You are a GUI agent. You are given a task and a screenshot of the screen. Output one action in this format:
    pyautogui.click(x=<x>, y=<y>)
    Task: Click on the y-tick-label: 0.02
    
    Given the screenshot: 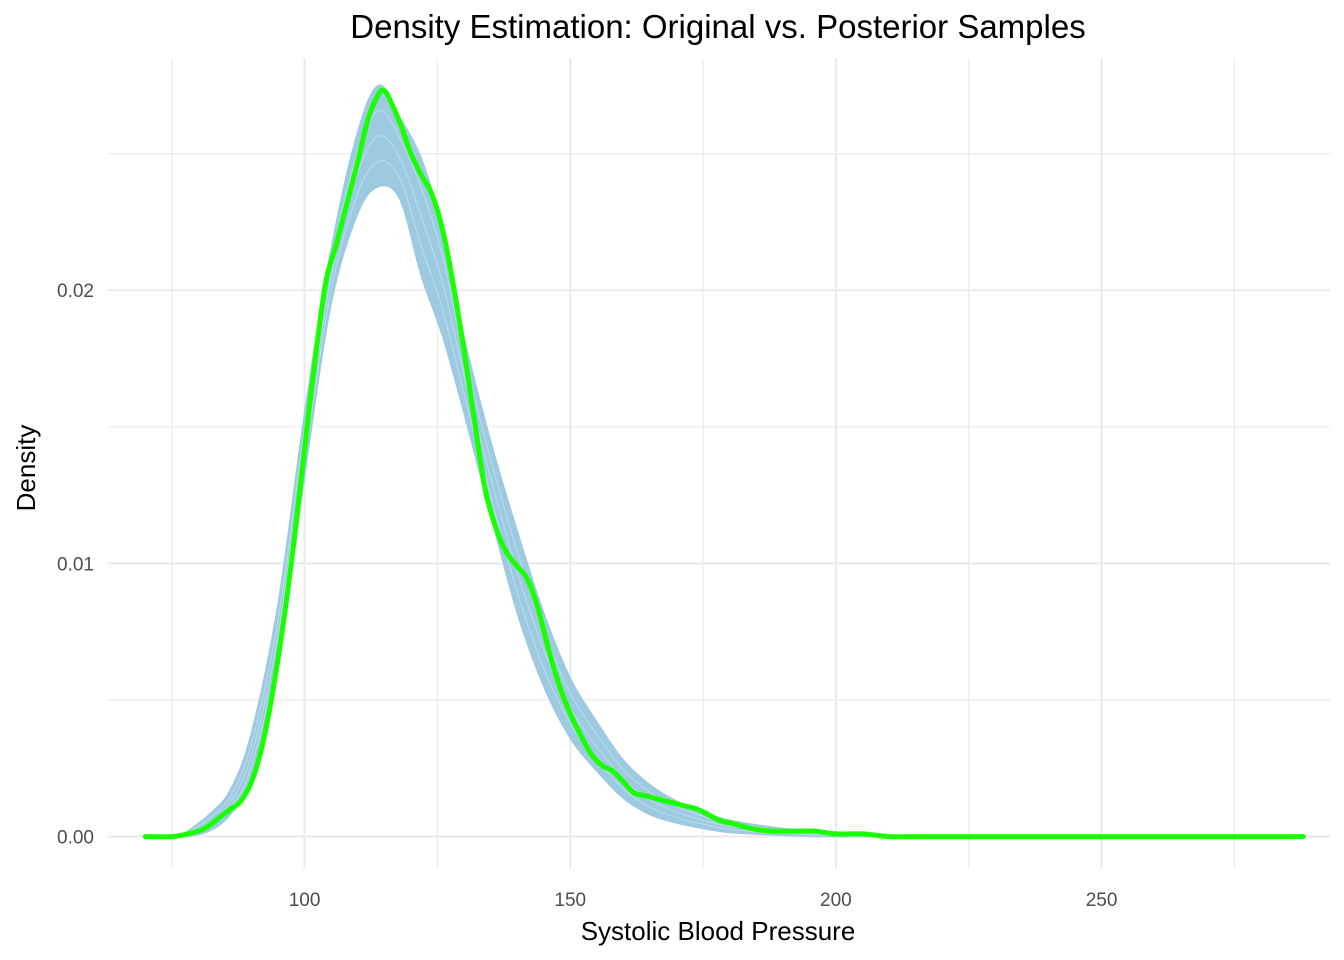 What is the action you would take?
    pyautogui.click(x=75, y=291)
    